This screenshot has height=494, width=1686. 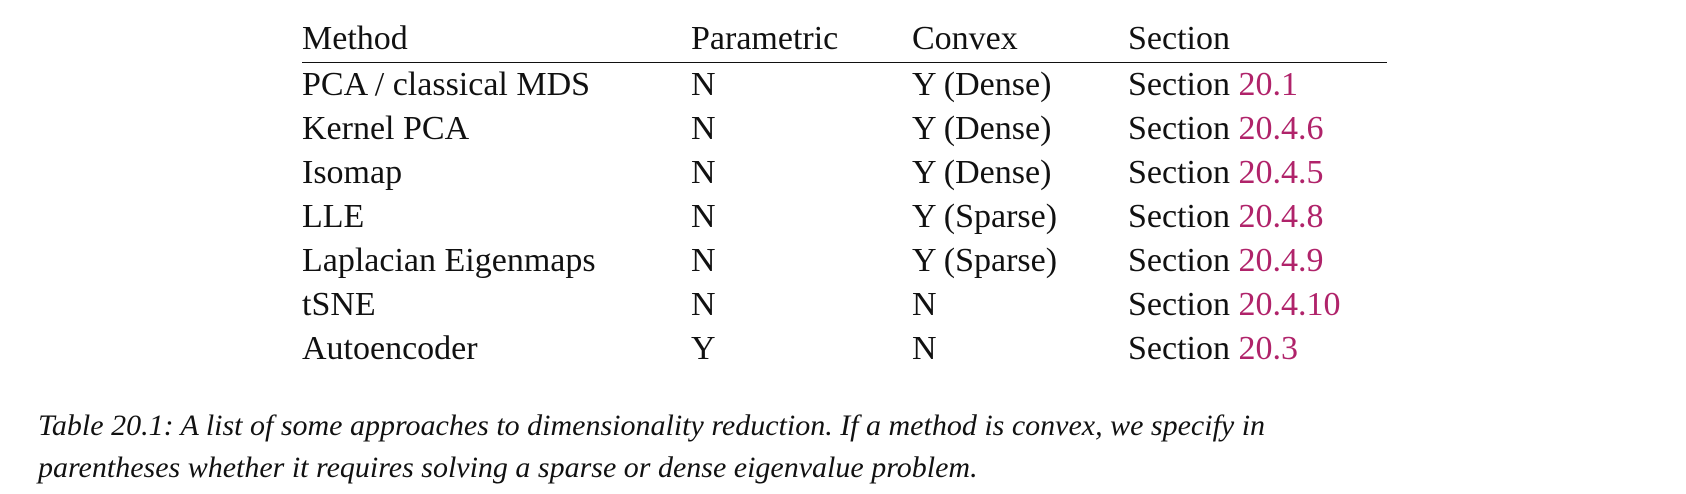 I want to click on cell-method: Isomap, so click(x=352, y=172).